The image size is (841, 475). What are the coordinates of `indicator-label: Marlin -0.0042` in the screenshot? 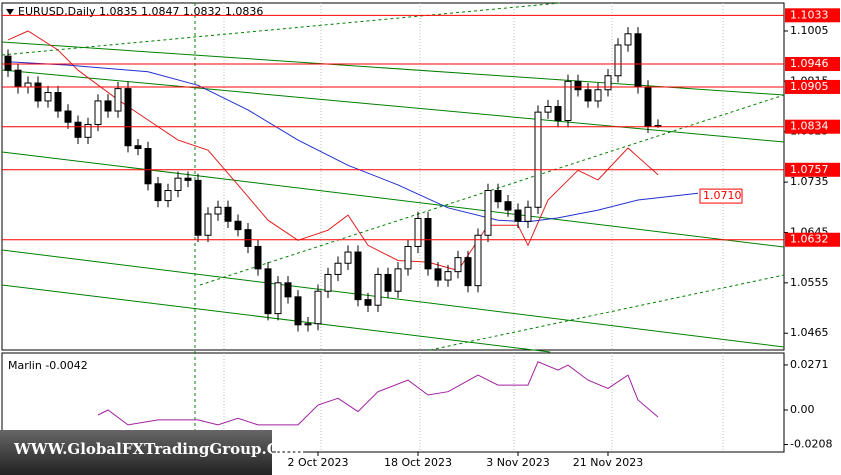 It's located at (48, 365).